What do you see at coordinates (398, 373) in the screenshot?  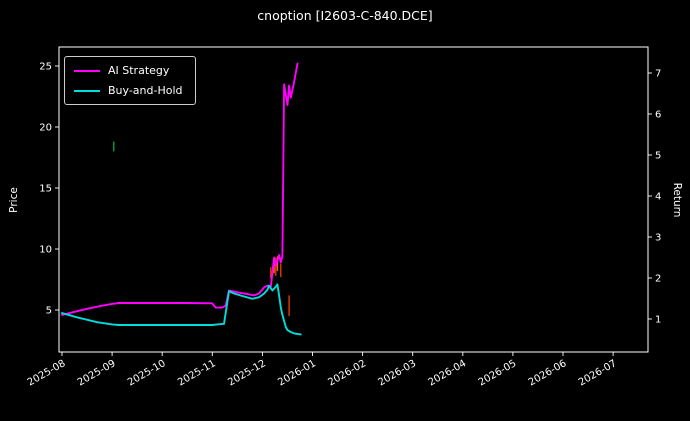 I see `date-tick-label: 2026-03` at bounding box center [398, 373].